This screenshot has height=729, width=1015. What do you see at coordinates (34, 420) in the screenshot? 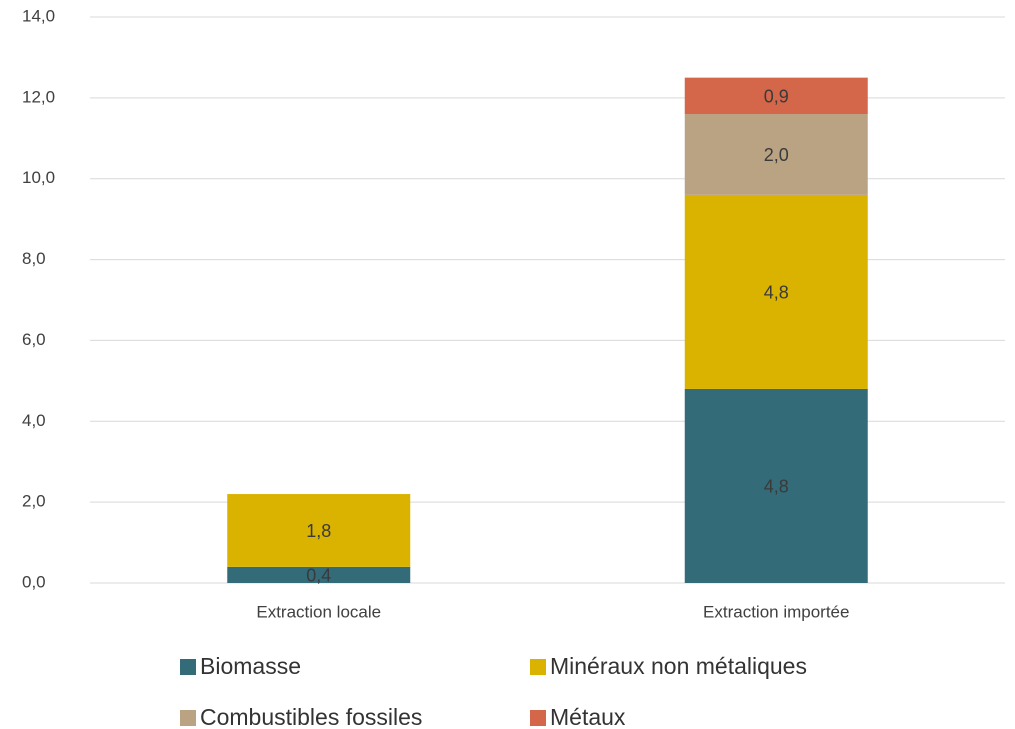
I see `y-tick-label: 4,0` at bounding box center [34, 420].